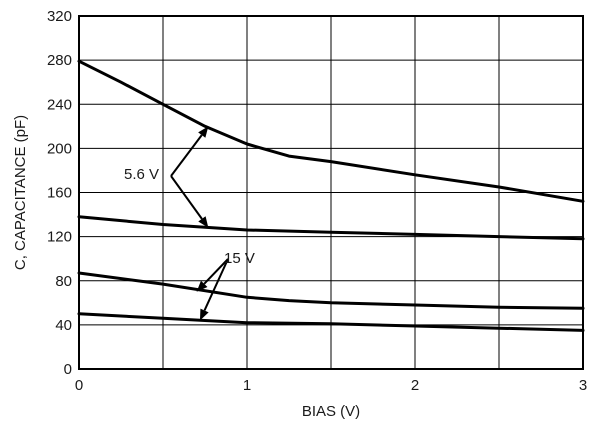  What do you see at coordinates (59, 60) in the screenshot?
I see `y-tick-label: 280` at bounding box center [59, 60].